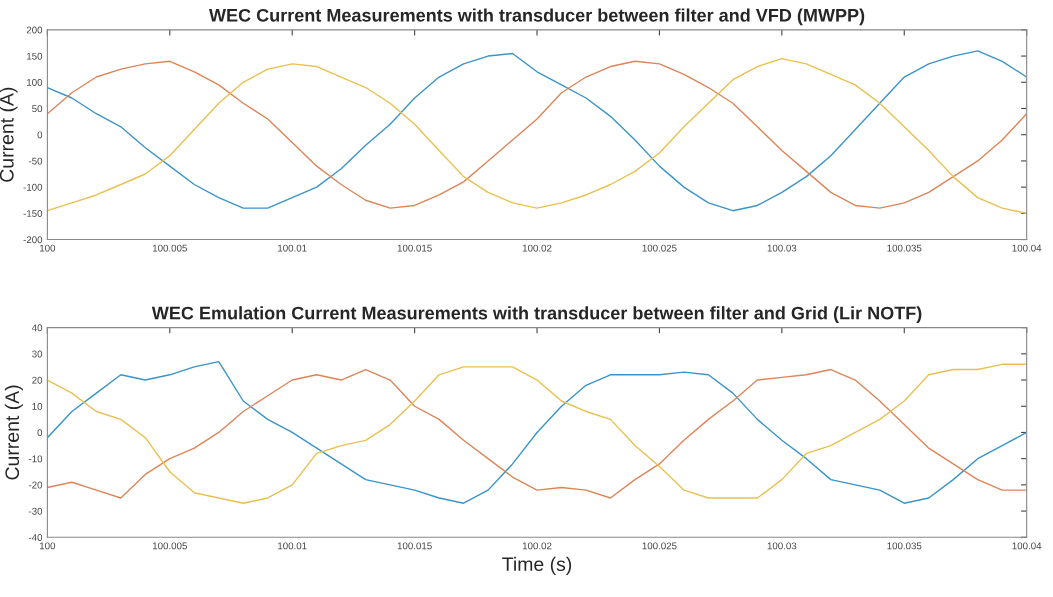 The image size is (1053, 597). Describe the element at coordinates (33, 187) in the screenshot. I see `y-tick-label: -100` at that location.